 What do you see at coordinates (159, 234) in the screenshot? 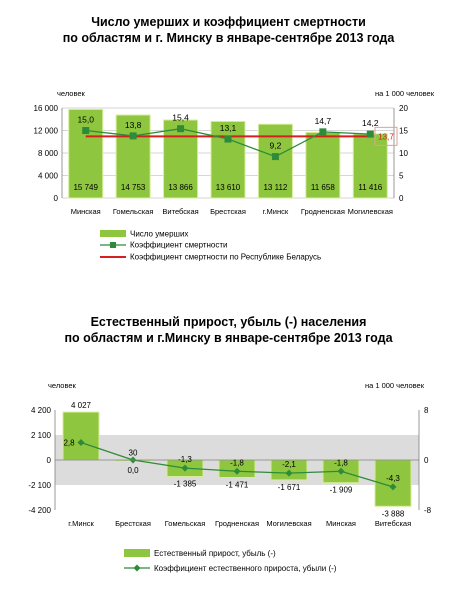
I see `legend-label-bars: Число умерших` at bounding box center [159, 234].